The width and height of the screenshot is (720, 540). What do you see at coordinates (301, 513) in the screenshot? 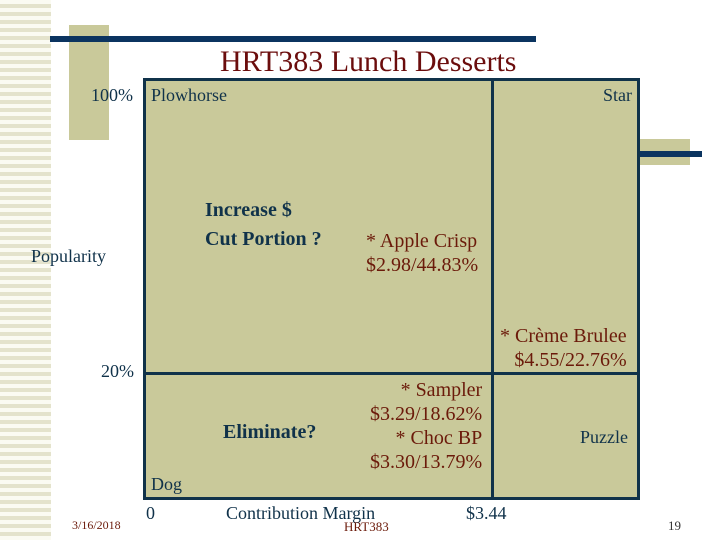
I see `x-axis-label: Contribution Margin` at bounding box center [301, 513].